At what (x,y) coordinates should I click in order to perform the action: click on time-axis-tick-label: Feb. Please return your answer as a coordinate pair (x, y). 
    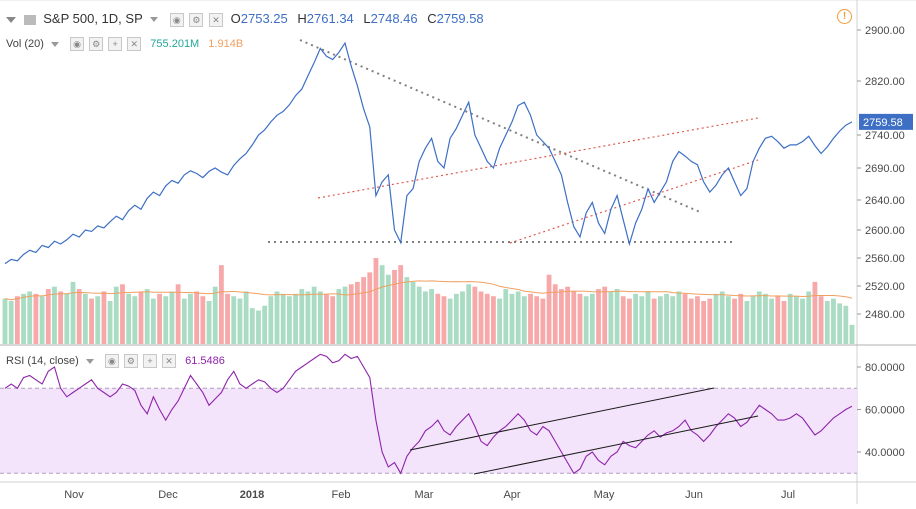
    Looking at the image, I should click on (341, 495).